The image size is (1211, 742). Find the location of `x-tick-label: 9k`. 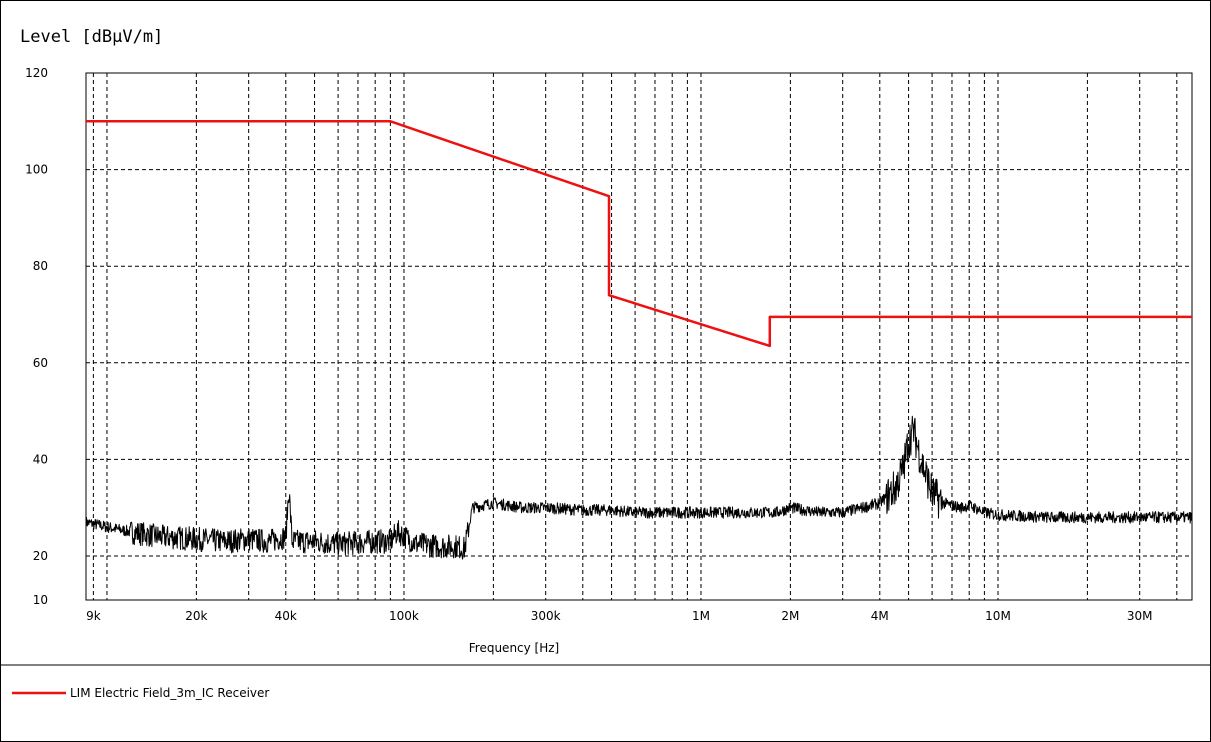

x-tick-label: 9k is located at coordinates (93, 616).